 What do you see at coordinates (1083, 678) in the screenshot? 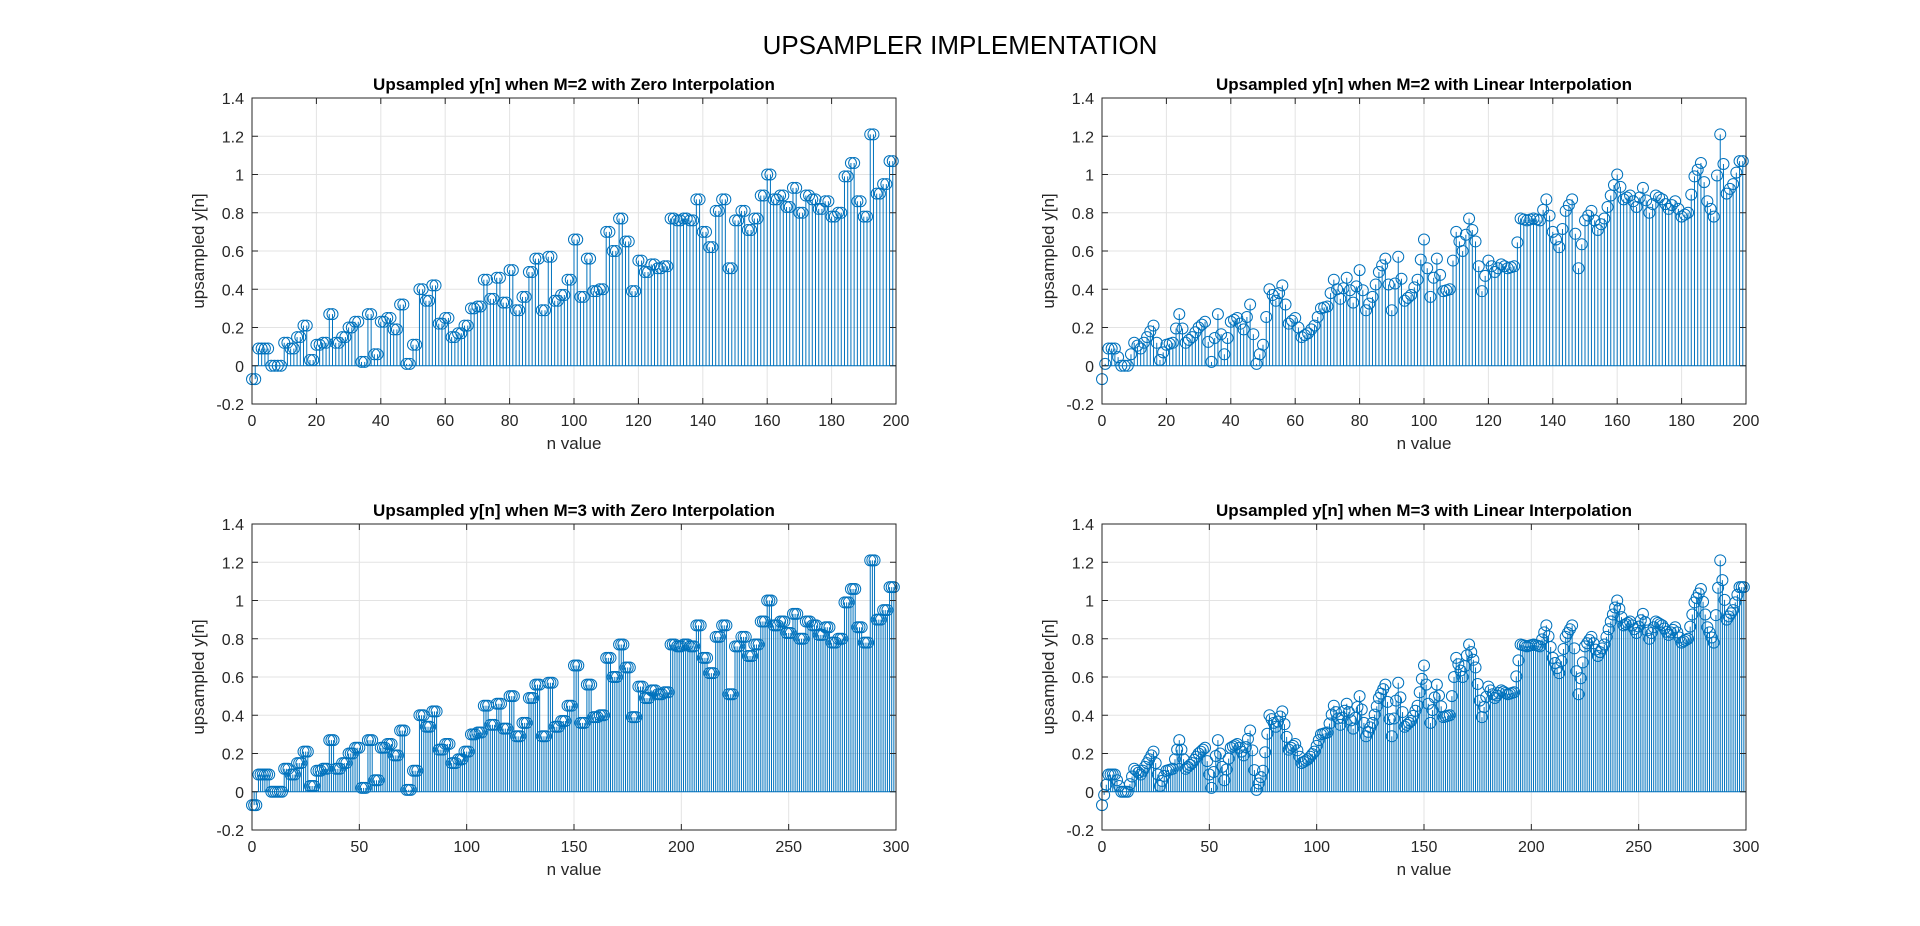
I see `y-tick-label: 0.6` at bounding box center [1083, 678].